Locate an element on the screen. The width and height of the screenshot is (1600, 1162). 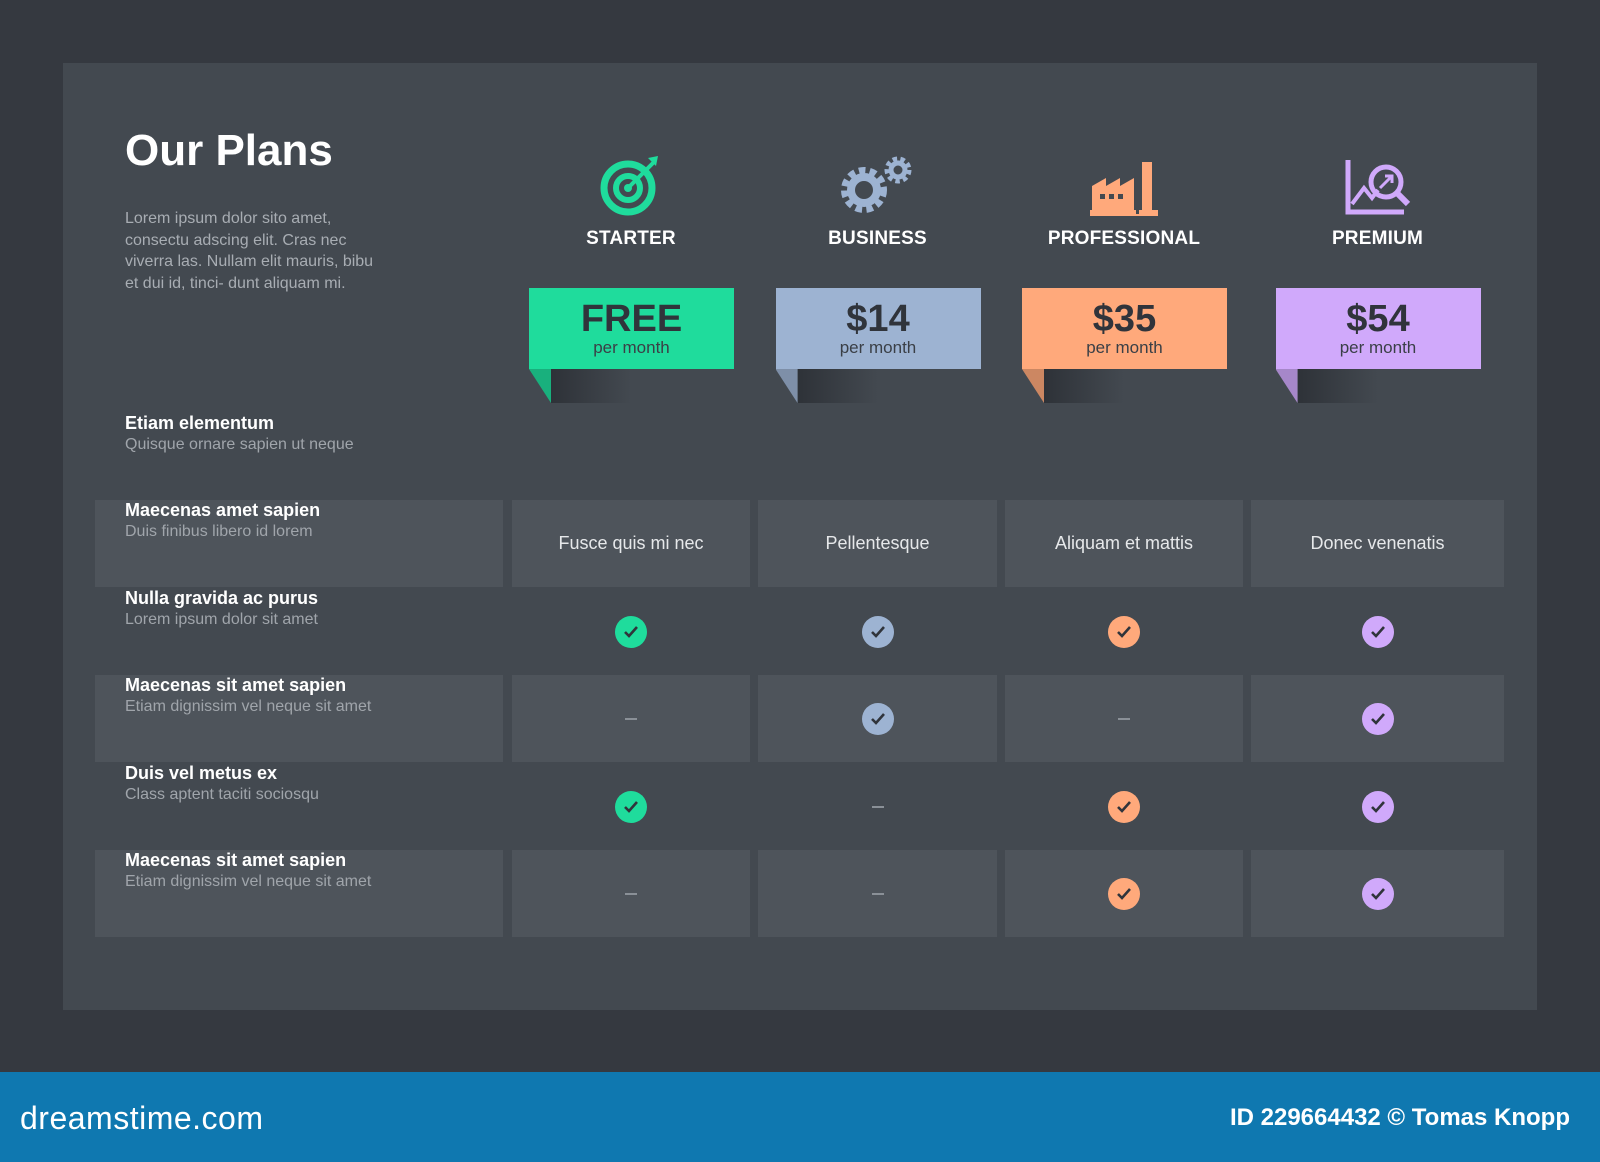
plan-name: STARTER is located at coordinates (631, 238).